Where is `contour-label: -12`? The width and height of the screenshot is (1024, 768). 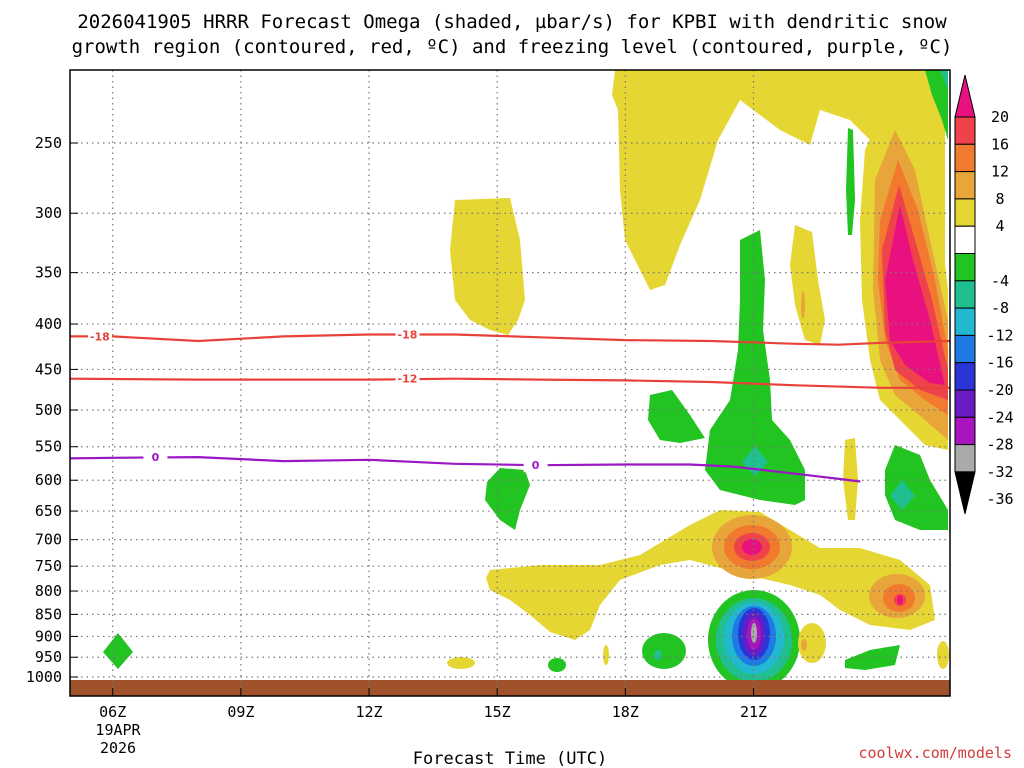
contour-label: -12 is located at coordinates (408, 379).